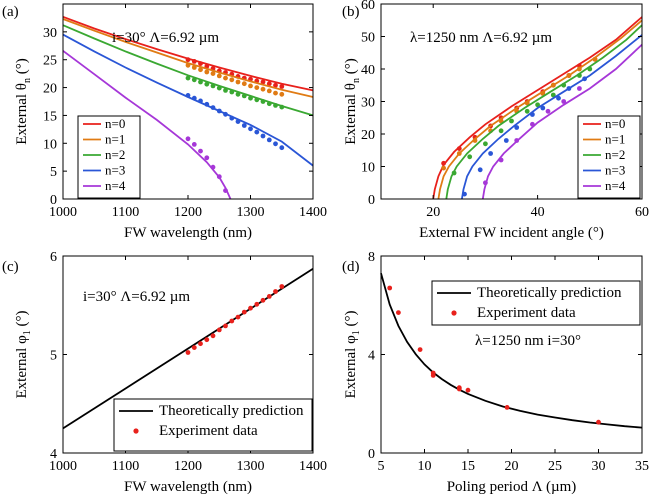  I want to click on legend-label: n=0, so click(115, 123).